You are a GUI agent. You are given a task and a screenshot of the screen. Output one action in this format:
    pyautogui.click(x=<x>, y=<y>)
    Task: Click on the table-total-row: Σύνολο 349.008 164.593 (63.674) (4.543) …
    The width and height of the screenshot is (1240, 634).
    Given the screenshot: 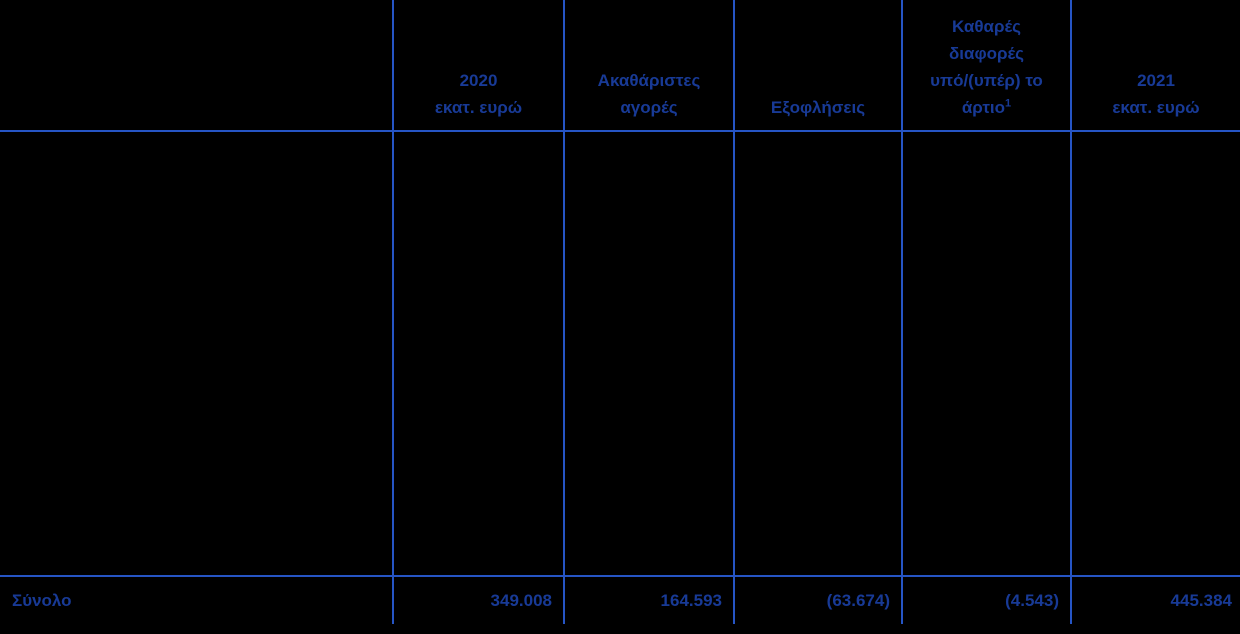 What is the action you would take?
    pyautogui.click(x=620, y=600)
    